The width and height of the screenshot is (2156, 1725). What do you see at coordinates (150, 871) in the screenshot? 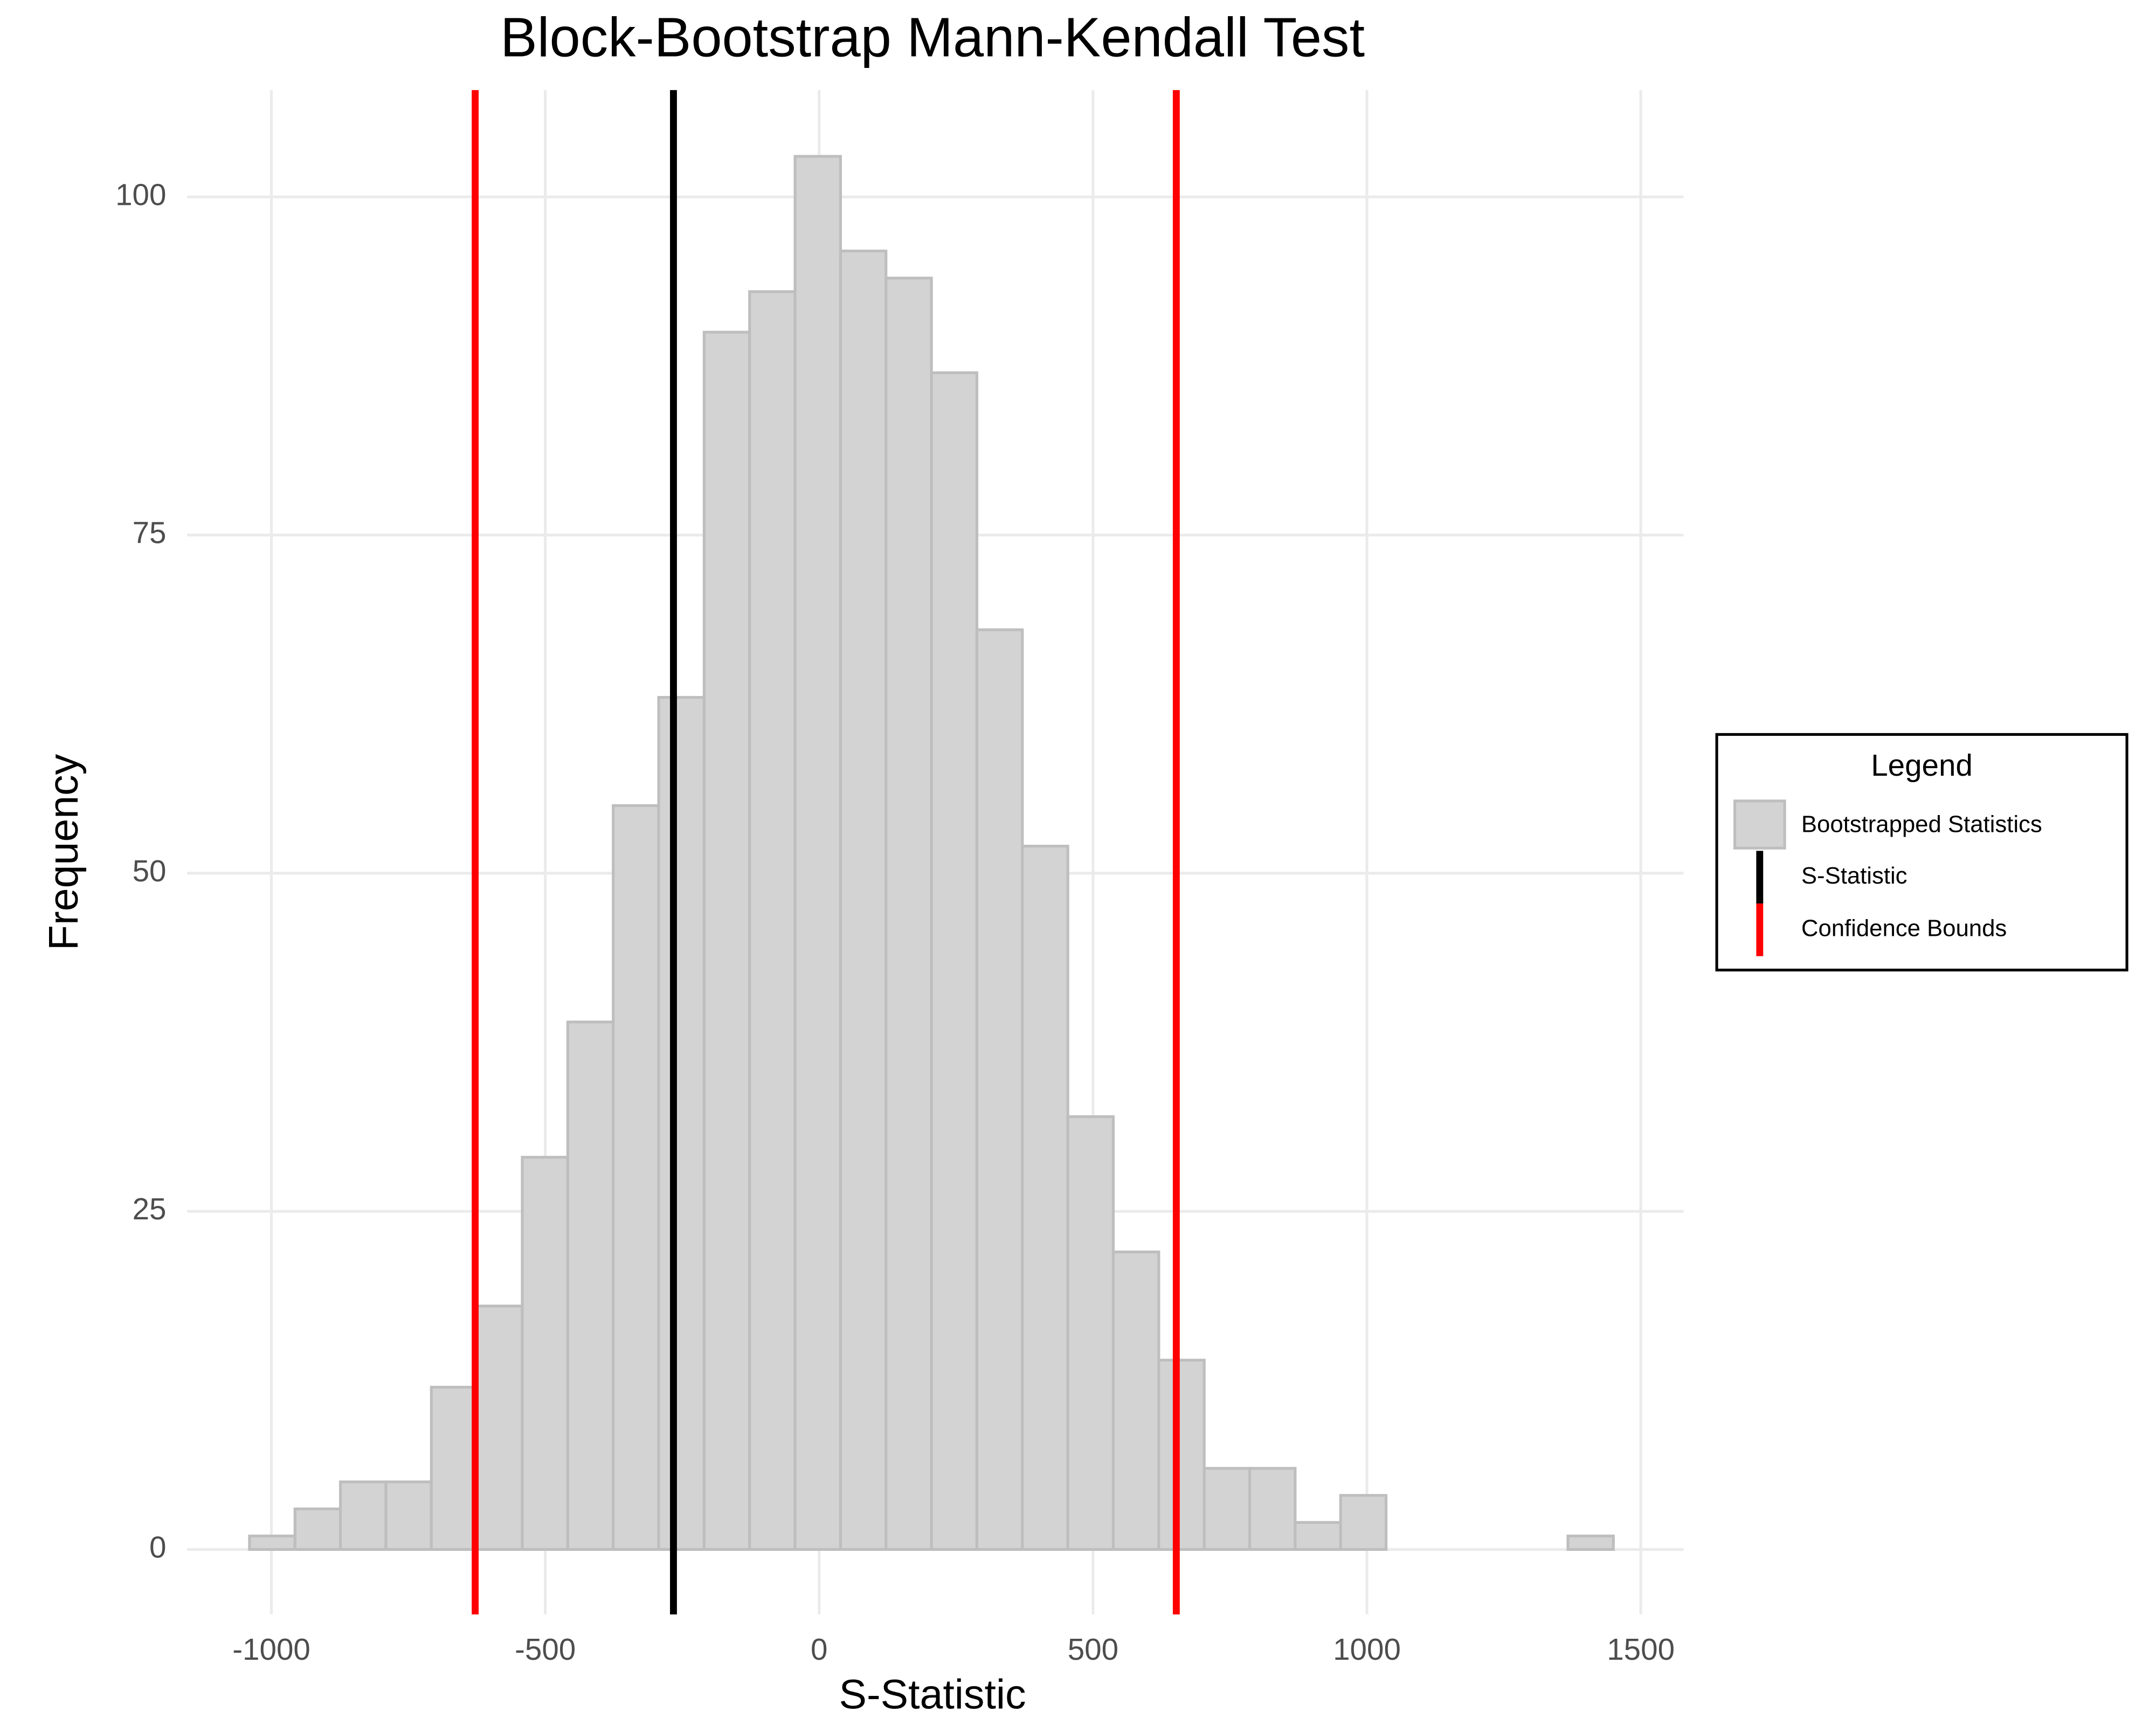
I see `y-tick-label: 50` at bounding box center [150, 871].